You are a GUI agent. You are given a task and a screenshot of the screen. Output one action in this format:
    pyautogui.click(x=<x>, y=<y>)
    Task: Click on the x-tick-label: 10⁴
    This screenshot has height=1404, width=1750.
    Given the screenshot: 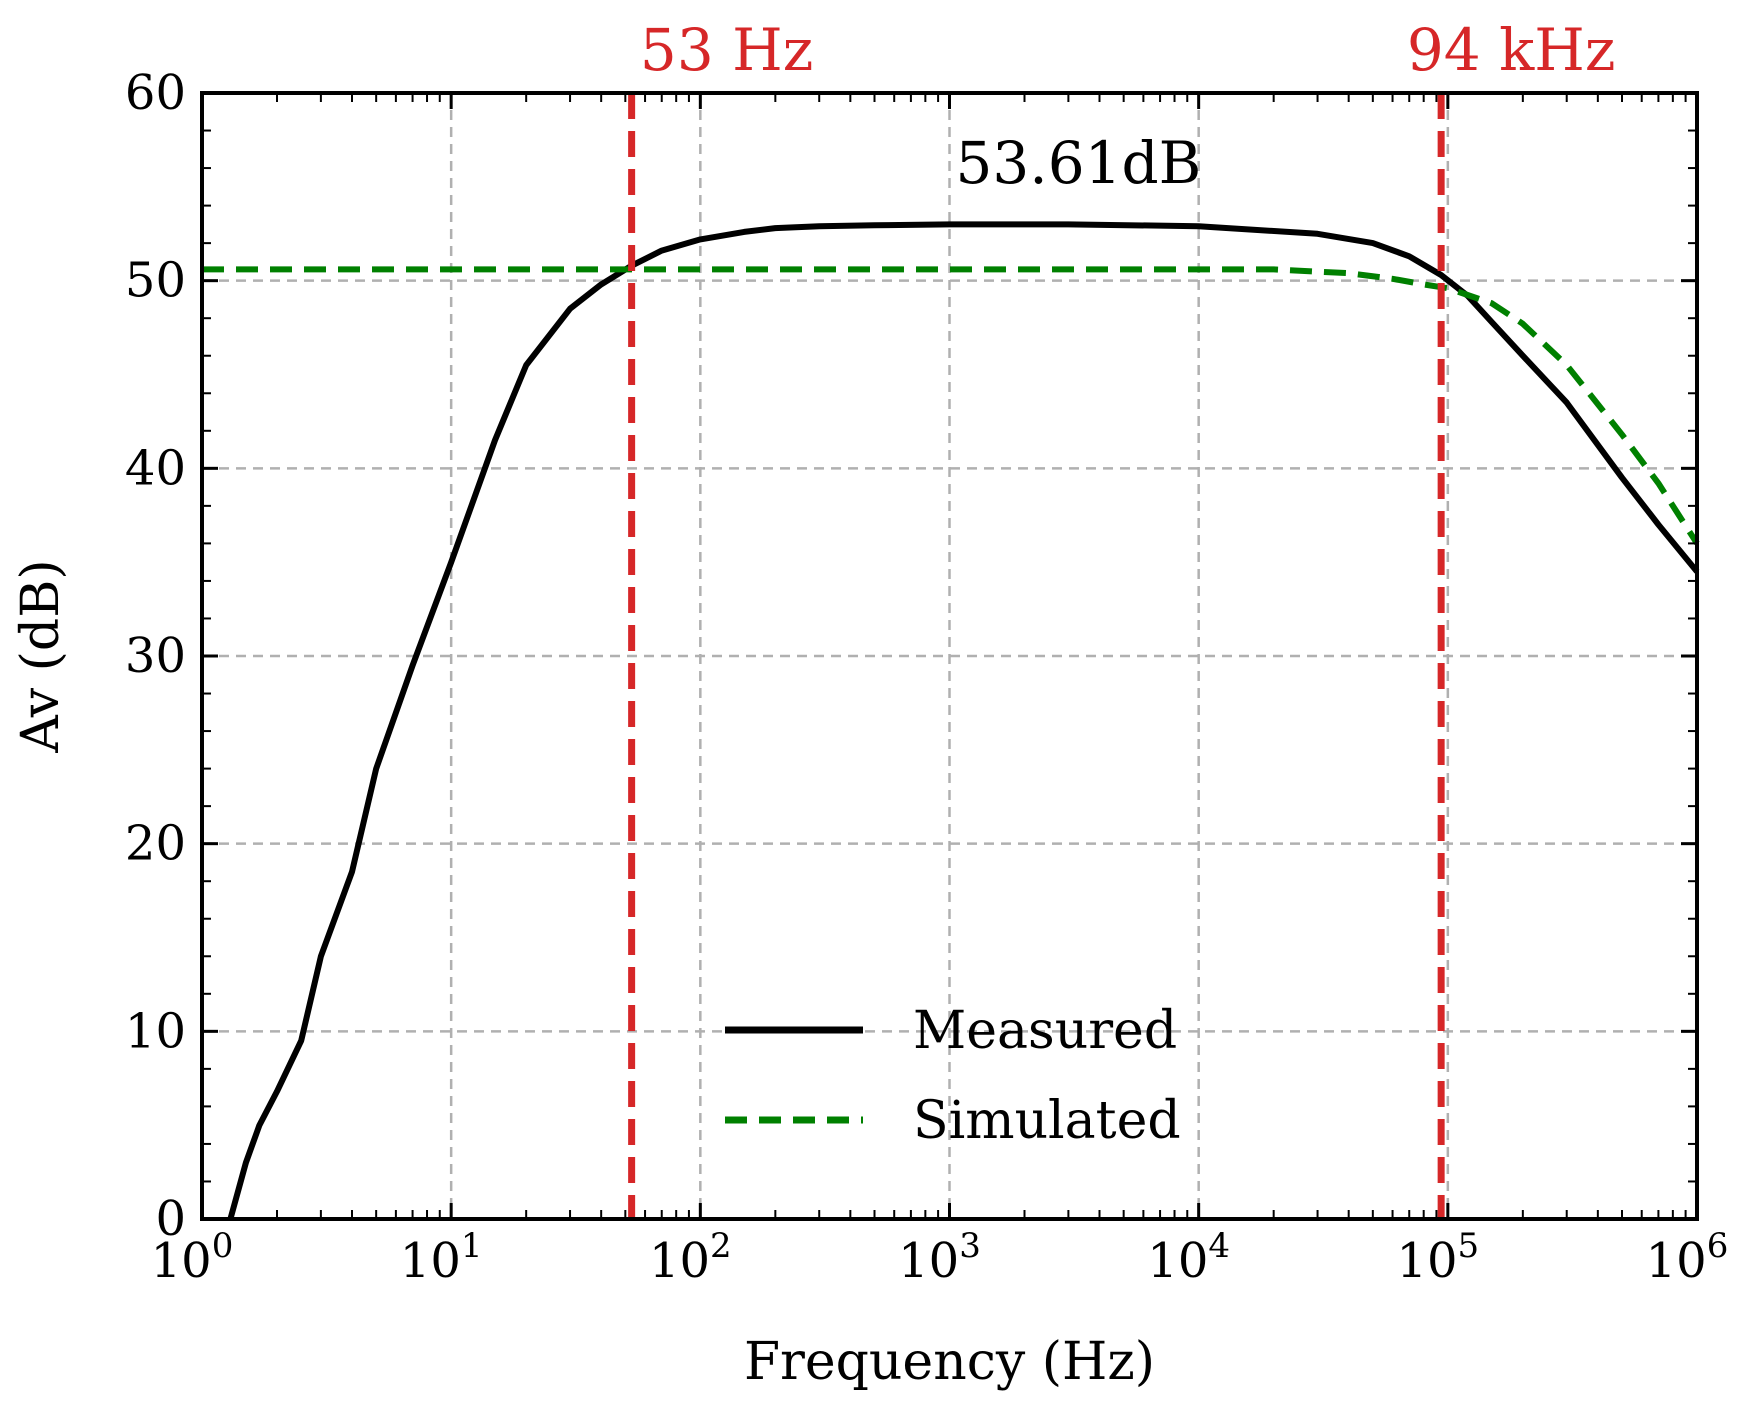 What is the action you would take?
    pyautogui.click(x=1188, y=1257)
    